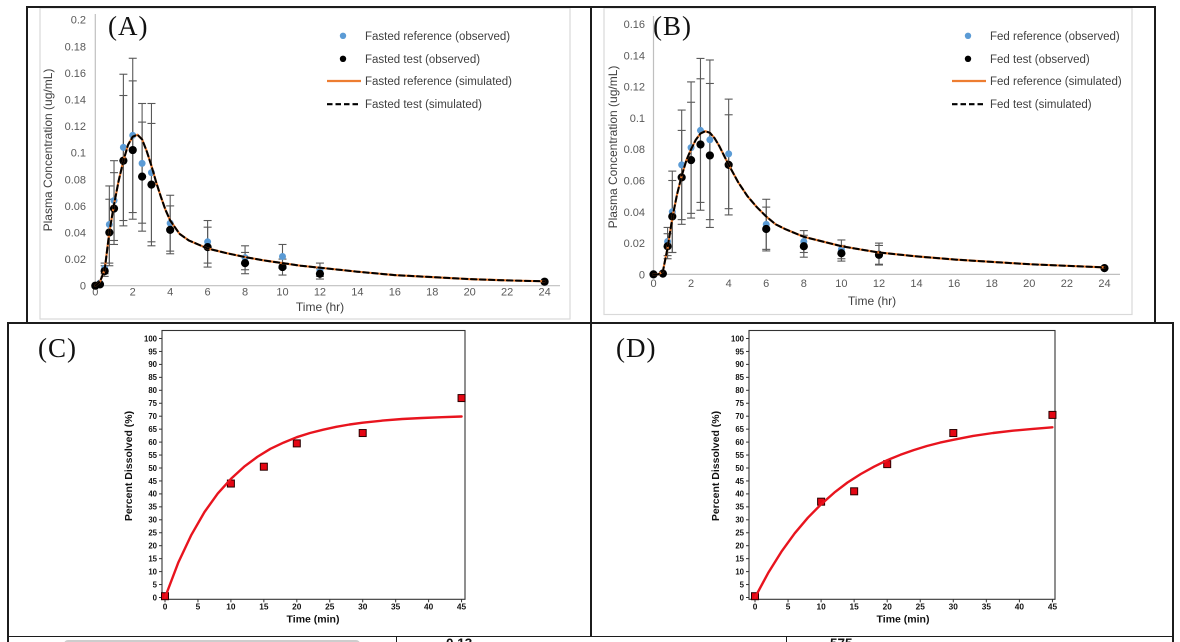 This screenshot has height=642, width=1180. What do you see at coordinates (739, 481) in the screenshot?
I see `y-tick-label: 45` at bounding box center [739, 481].